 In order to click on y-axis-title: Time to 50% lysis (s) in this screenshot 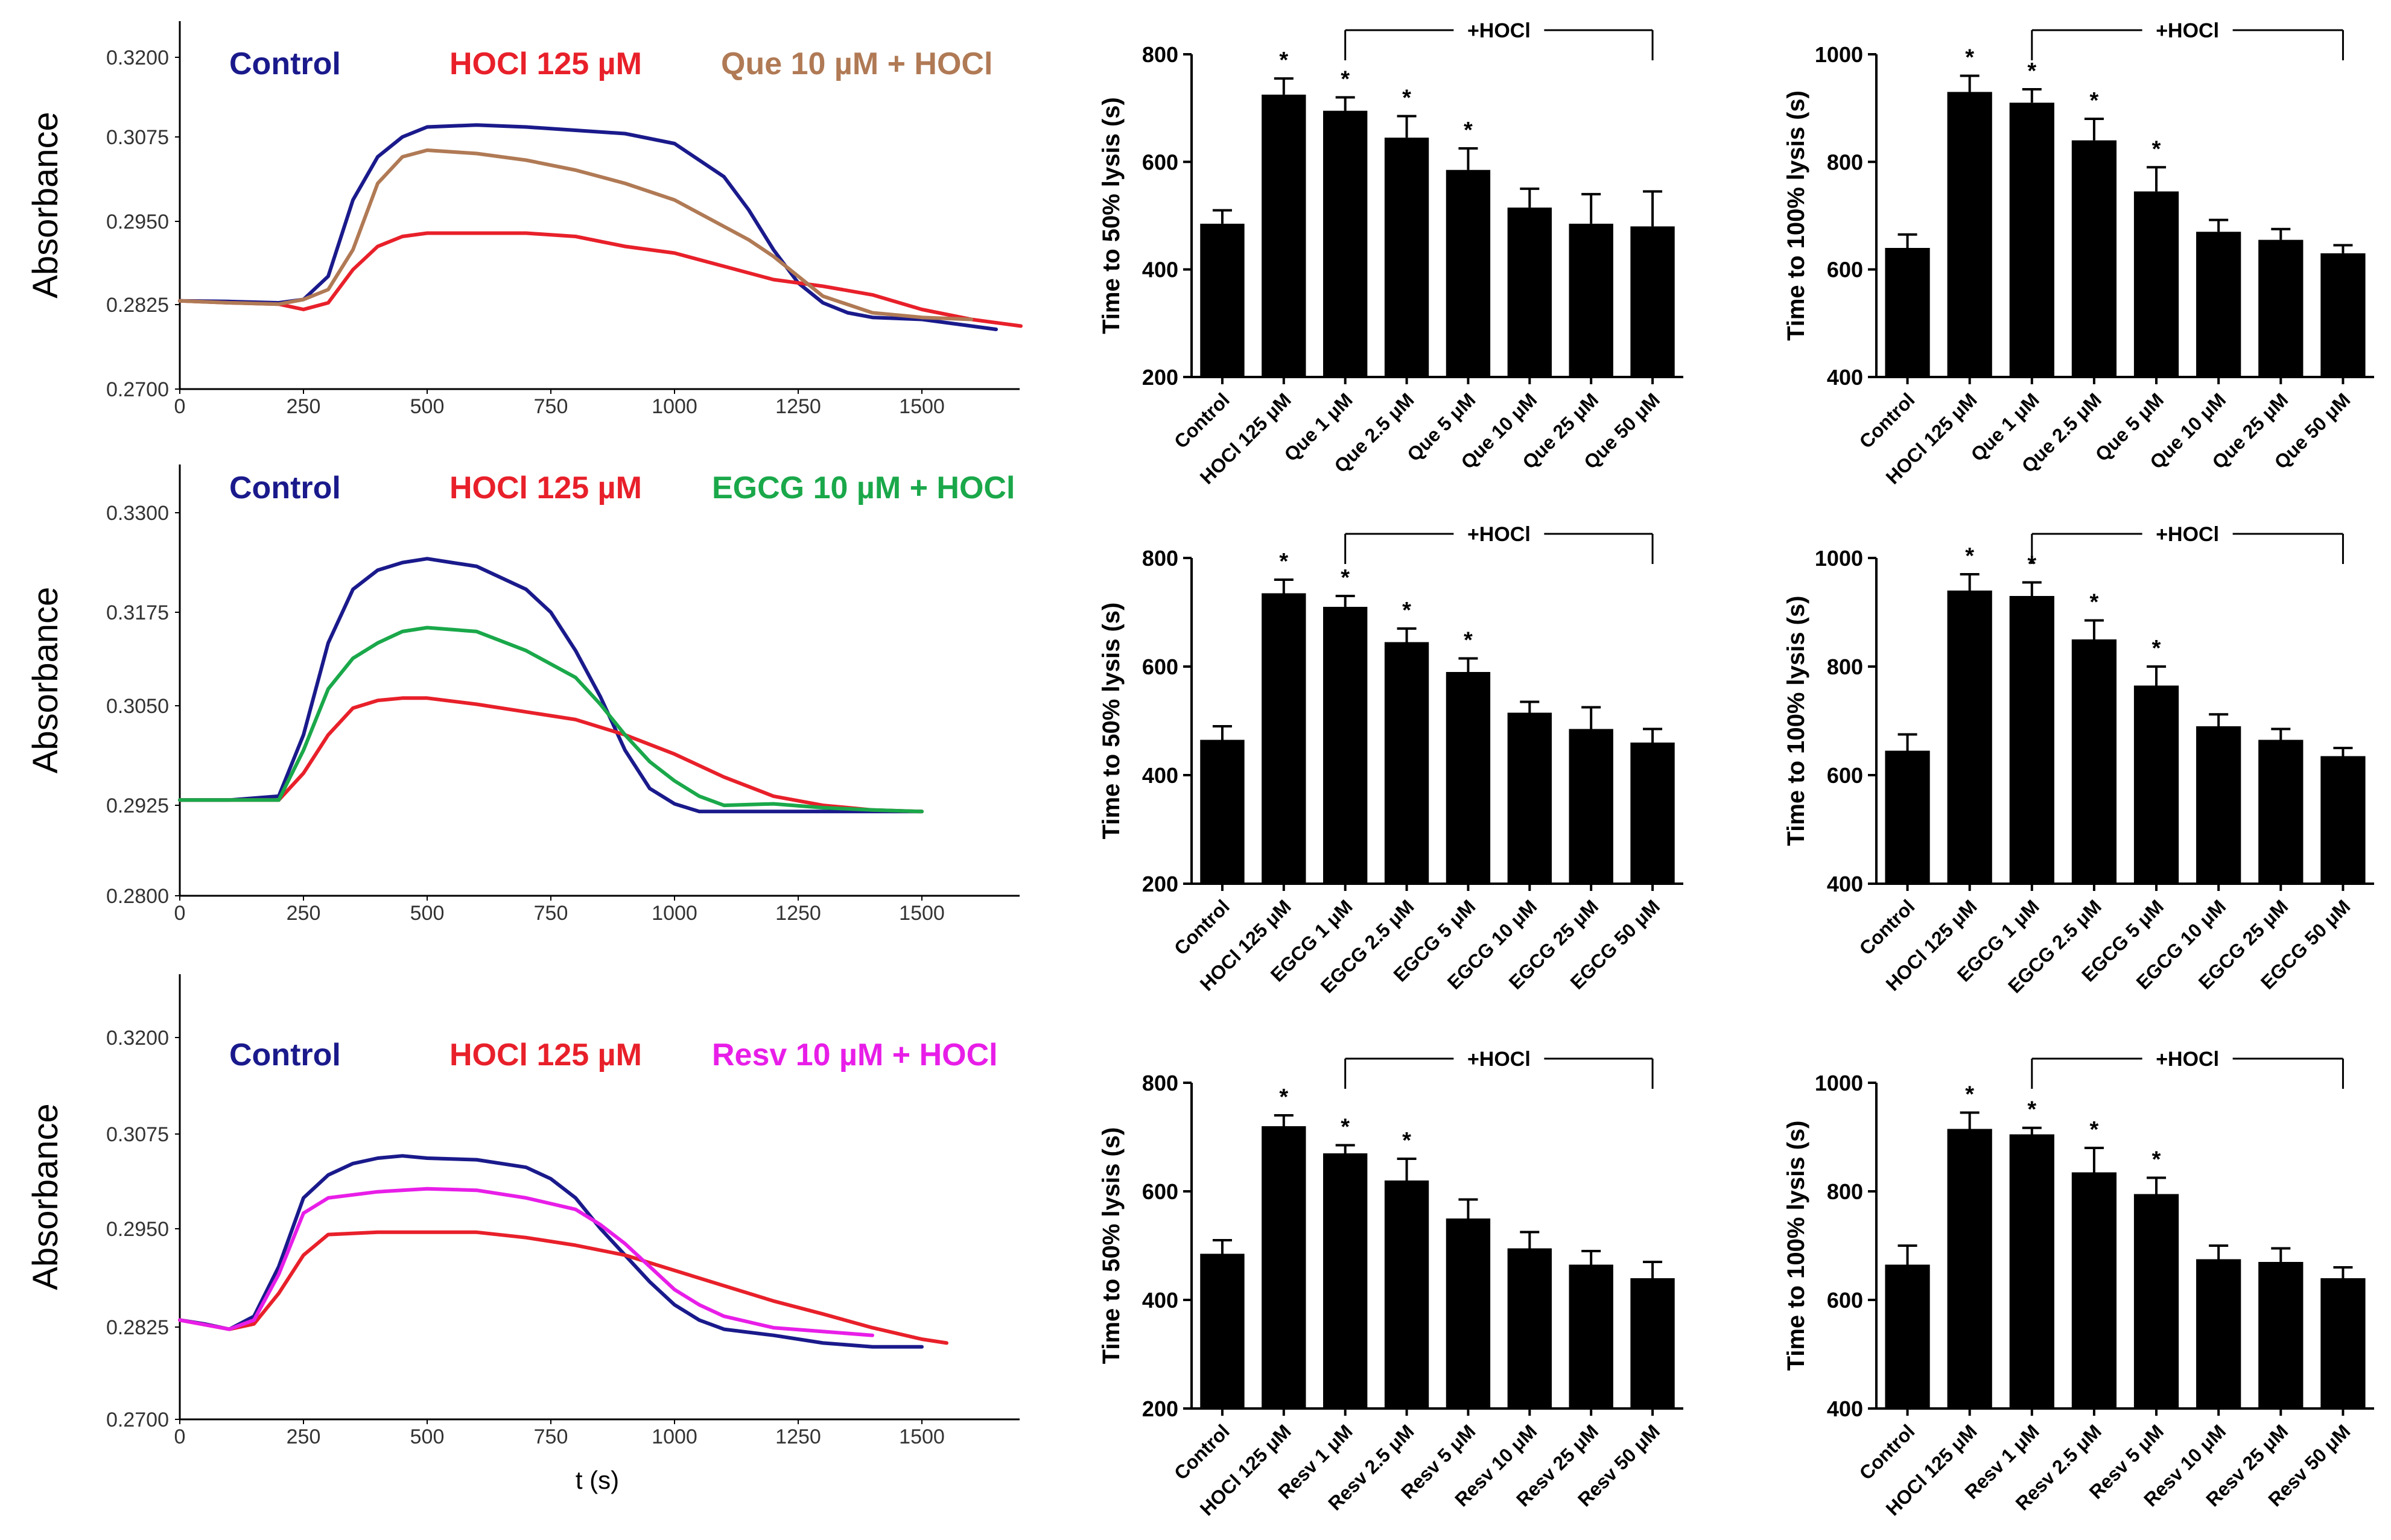, I will do `click(1111, 1245)`.